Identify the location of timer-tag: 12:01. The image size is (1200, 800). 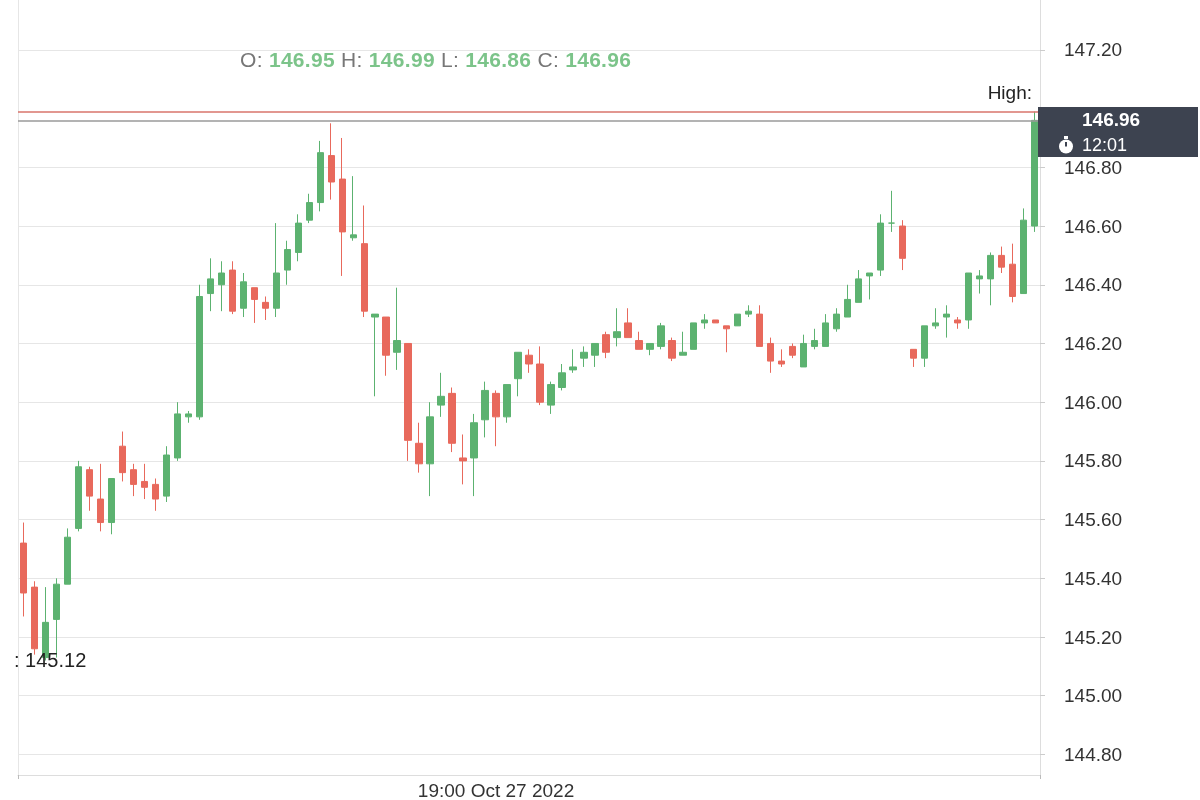
(1118, 145).